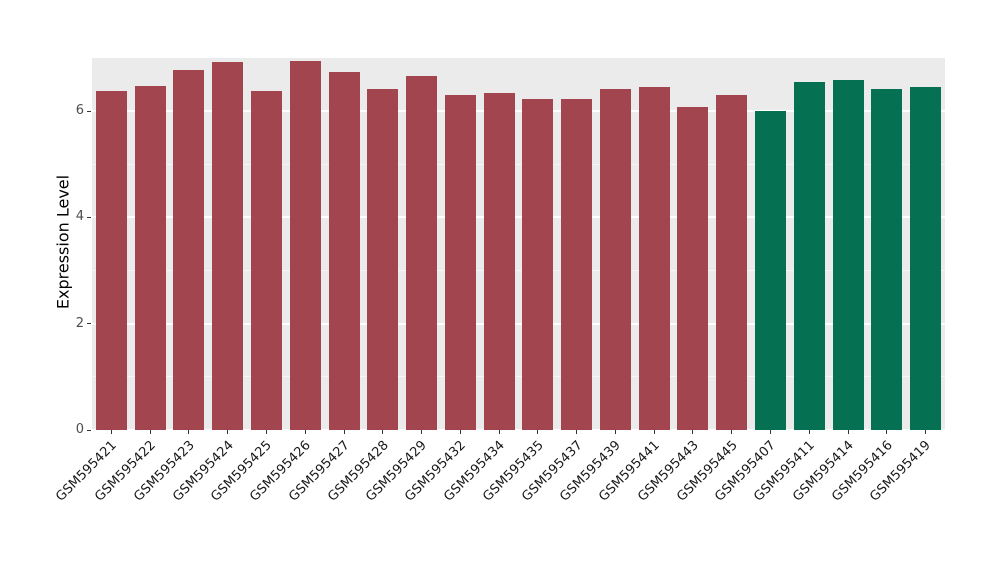 The height and width of the screenshot is (580, 1000). What do you see at coordinates (79, 429) in the screenshot?
I see `y-tick-label: 0` at bounding box center [79, 429].